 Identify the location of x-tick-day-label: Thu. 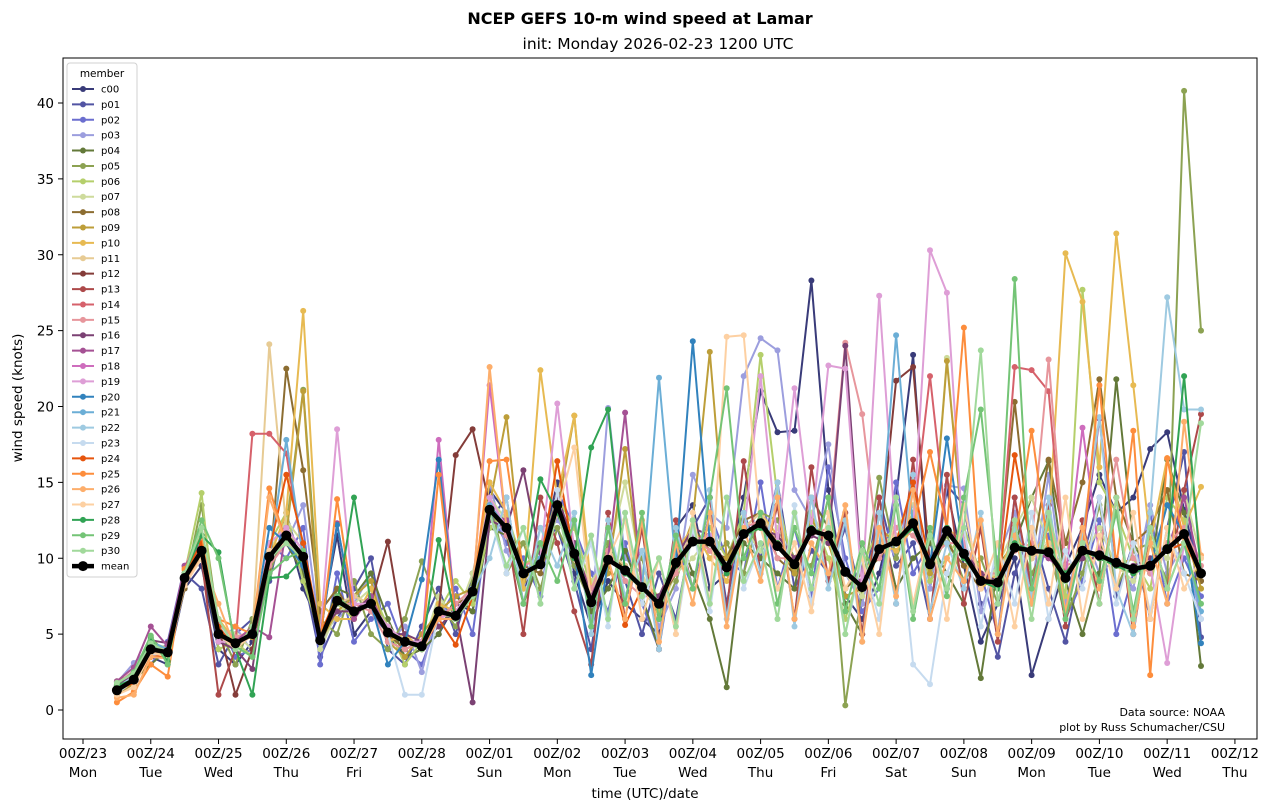
(760, 773).